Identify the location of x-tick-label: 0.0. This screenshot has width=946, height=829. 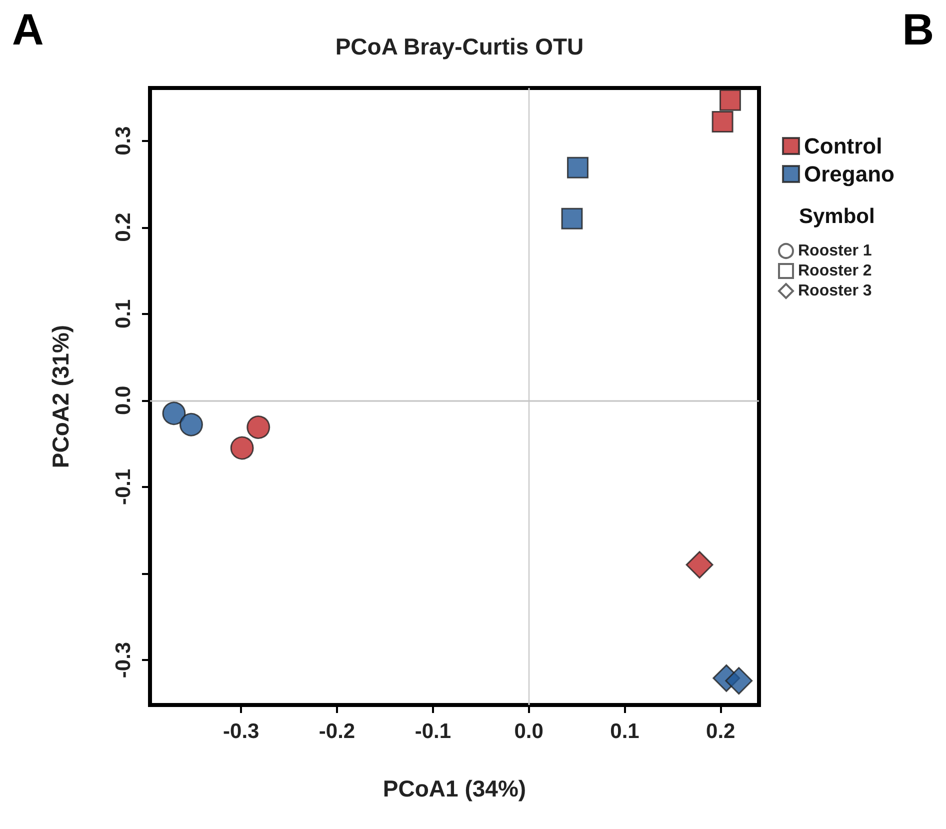
(529, 731).